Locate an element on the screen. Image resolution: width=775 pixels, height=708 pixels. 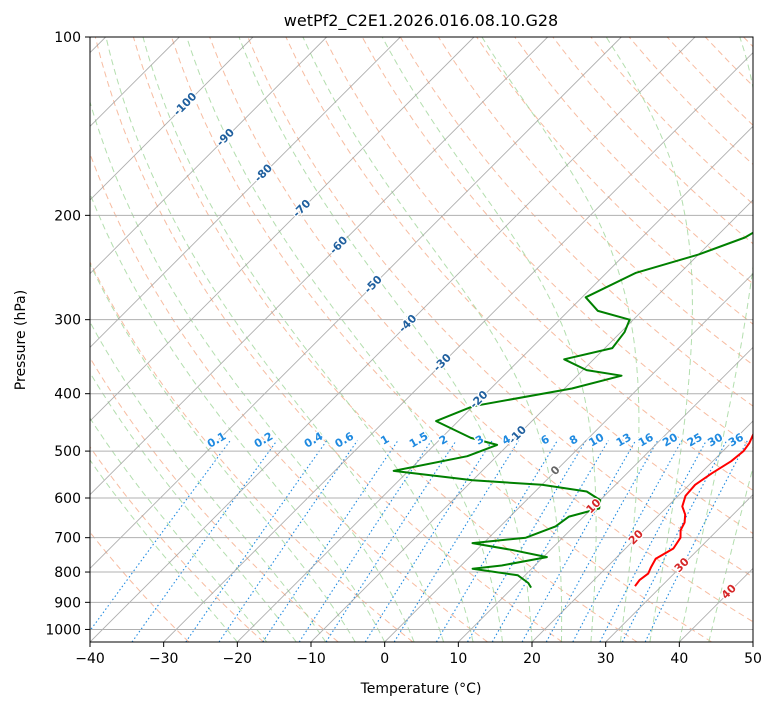
y-tick-label: 700 is located at coordinates (67, 539).